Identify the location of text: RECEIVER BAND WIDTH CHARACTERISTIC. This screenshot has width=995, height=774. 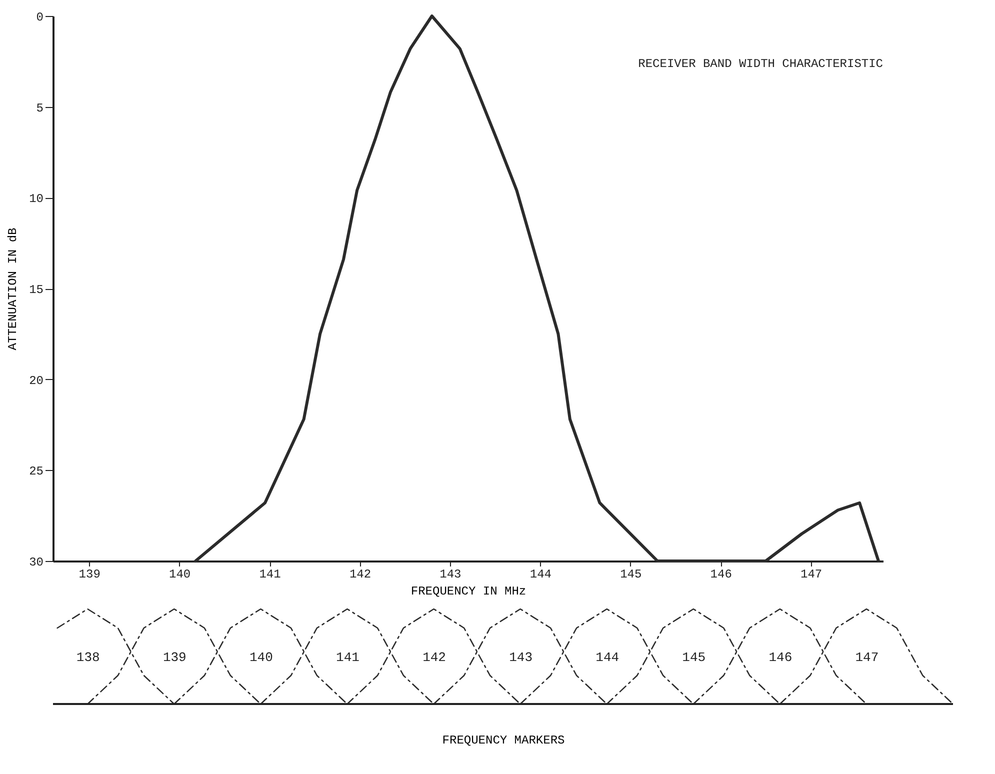
(760, 64).